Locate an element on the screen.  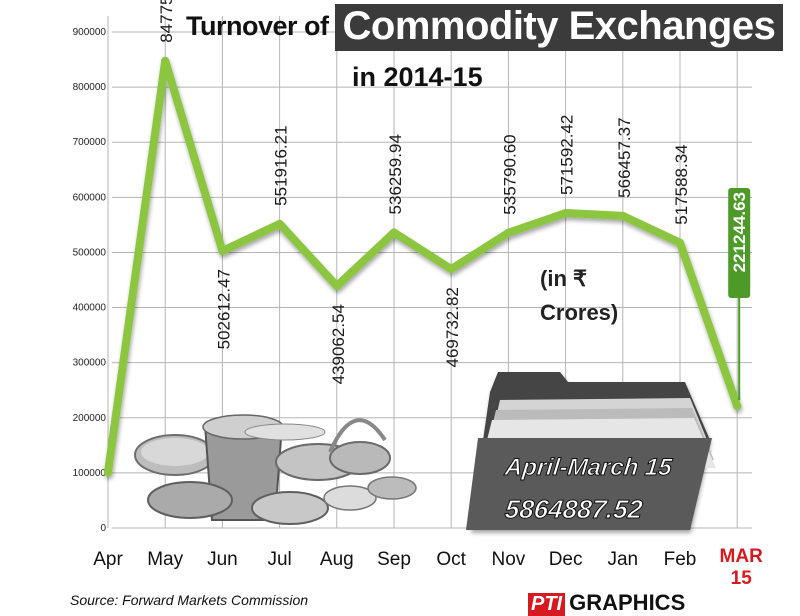
data-label: 536259.94 is located at coordinates (395, 174).